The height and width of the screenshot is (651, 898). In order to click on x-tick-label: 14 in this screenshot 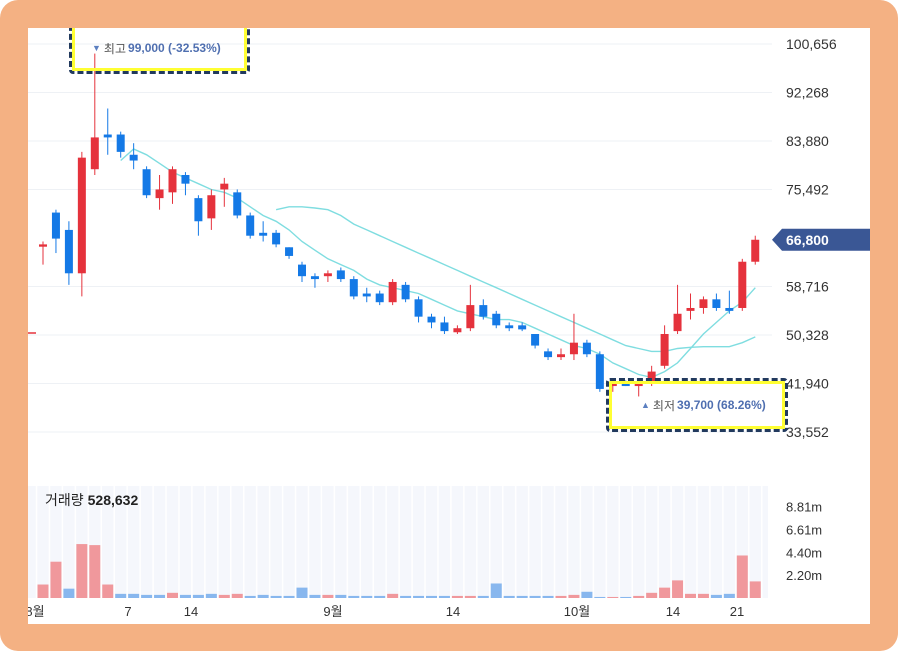, I will do `click(673, 611)`.